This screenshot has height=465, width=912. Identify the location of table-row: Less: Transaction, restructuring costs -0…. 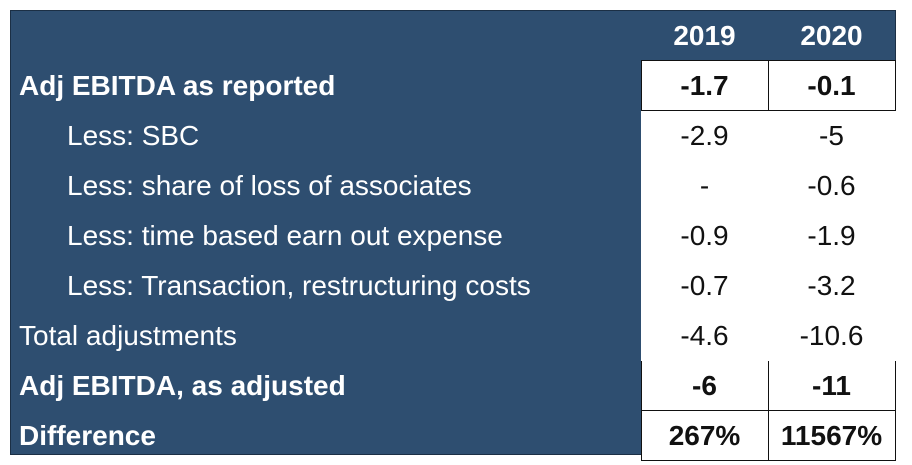
(453, 285).